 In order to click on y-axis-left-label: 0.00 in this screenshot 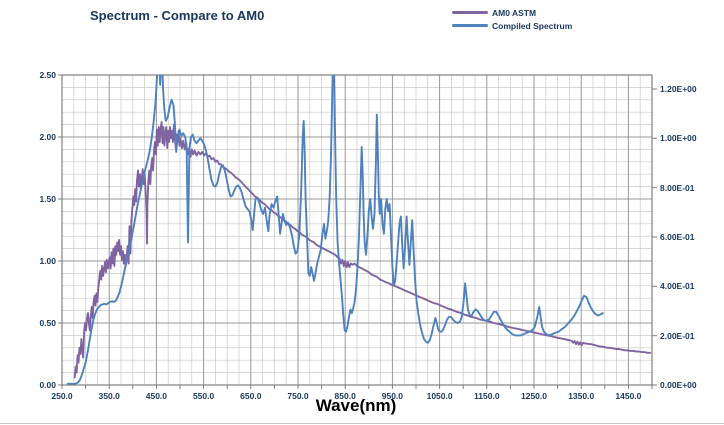, I will do `click(47, 385)`.